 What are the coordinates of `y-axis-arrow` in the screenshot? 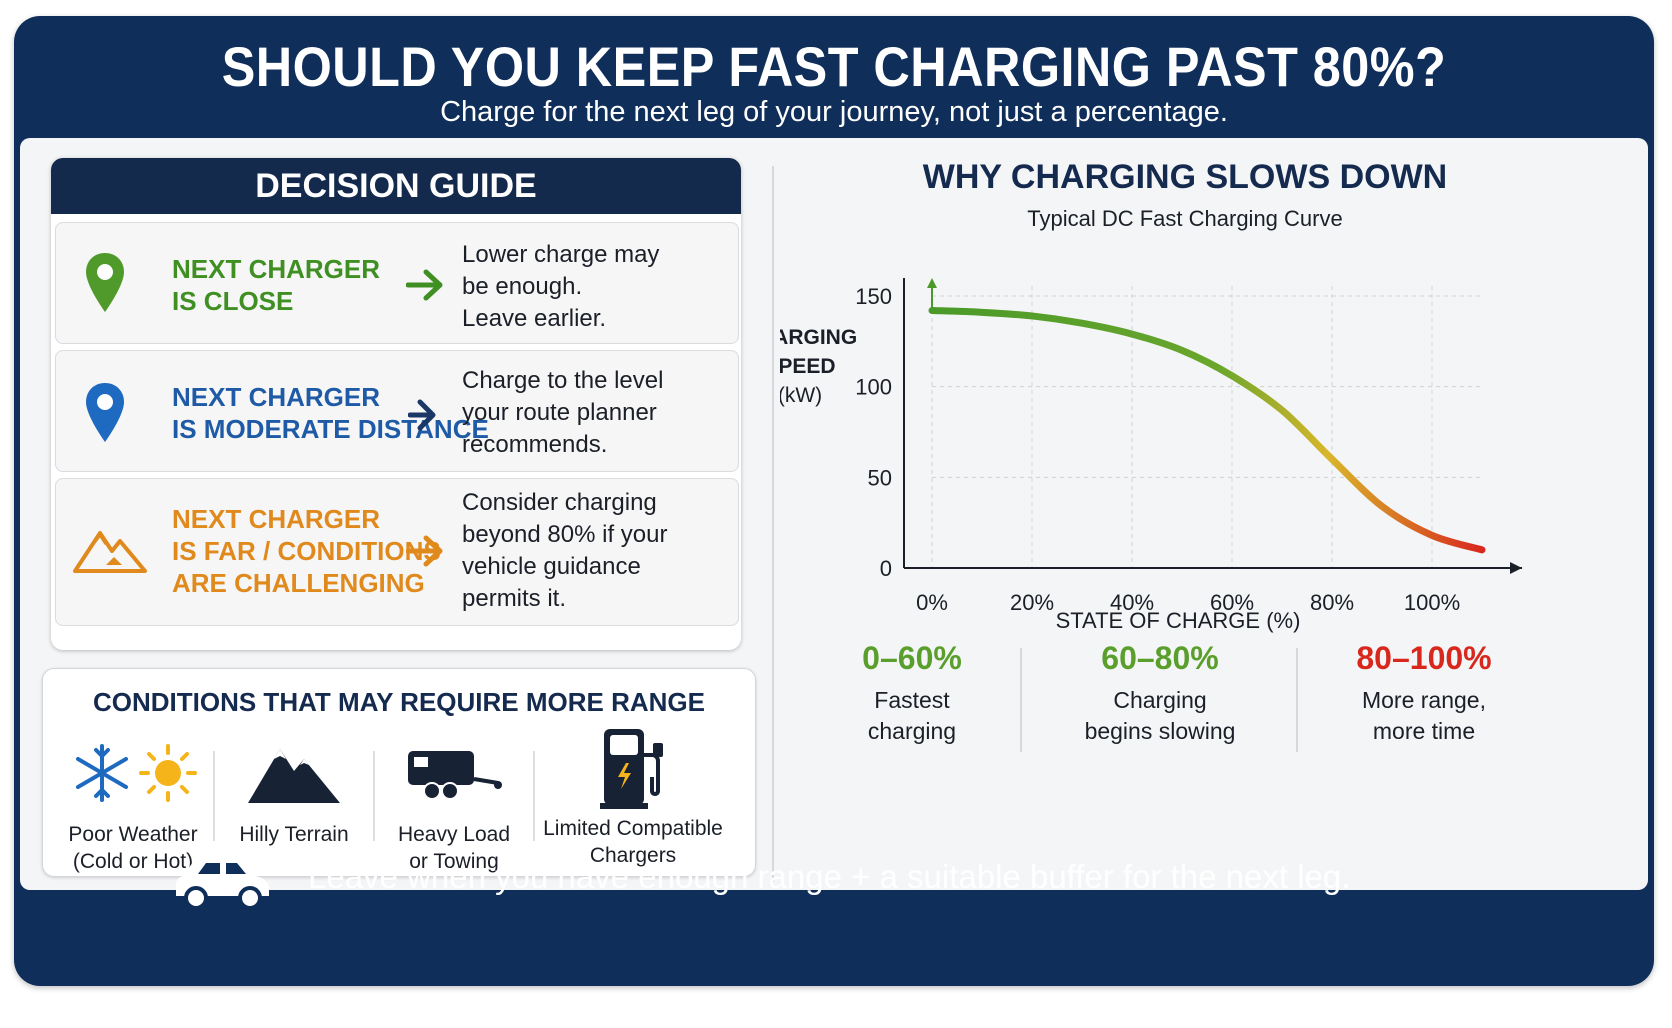 It's located at (932, 283).